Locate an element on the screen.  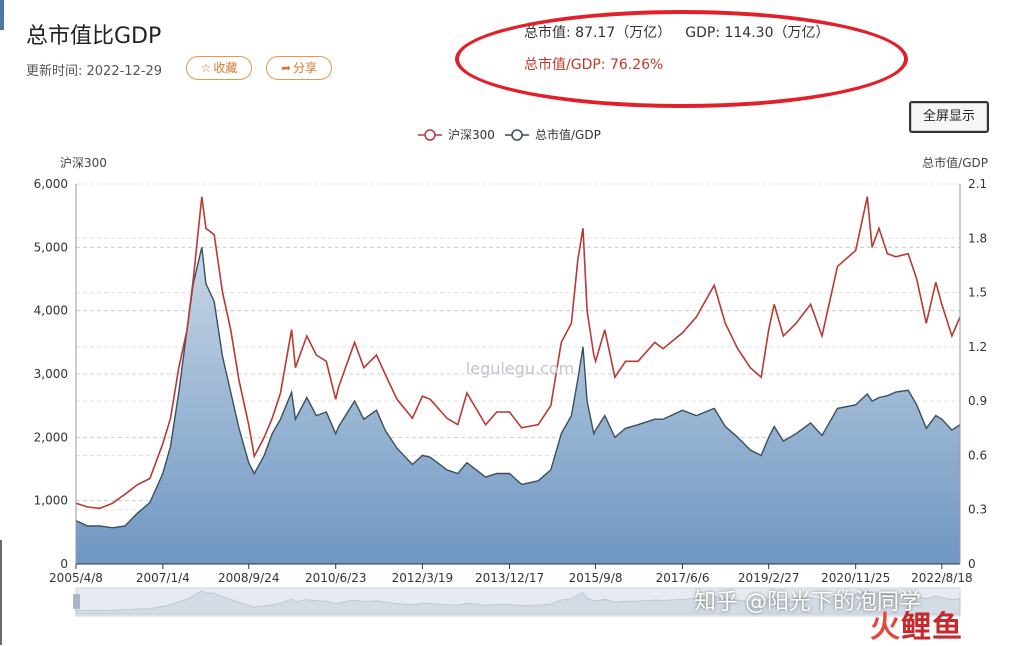
legend-item-ratio: 总市值/GDP is located at coordinates (553, 134).